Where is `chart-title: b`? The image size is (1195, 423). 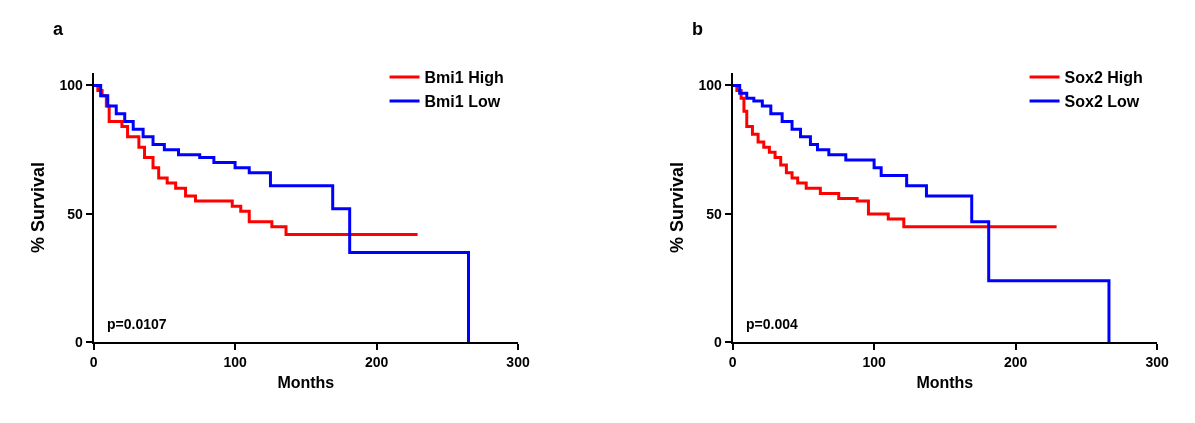 chart-title: b is located at coordinates (697, 29).